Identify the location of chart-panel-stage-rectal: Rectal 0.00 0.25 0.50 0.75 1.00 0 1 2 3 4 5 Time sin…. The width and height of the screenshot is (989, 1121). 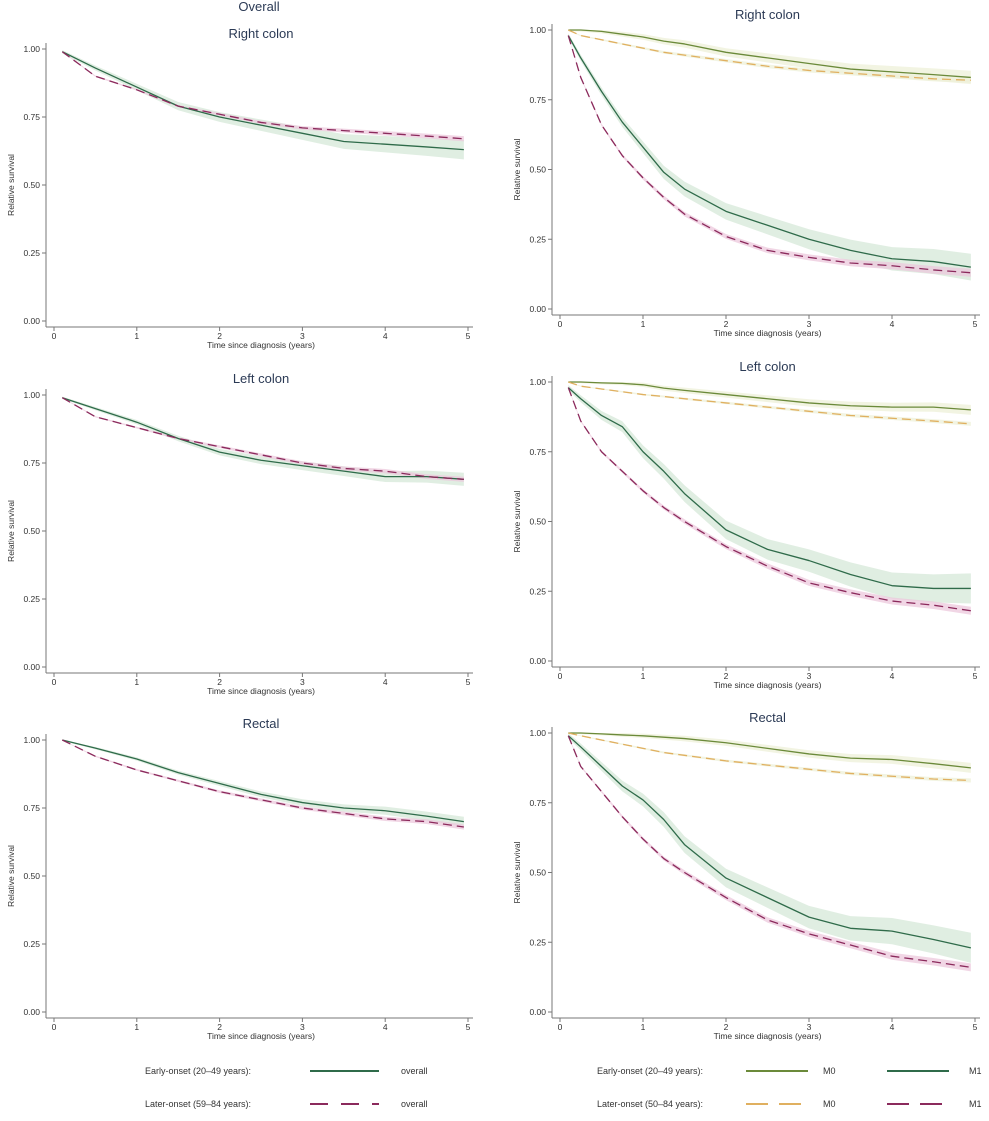
(746, 875).